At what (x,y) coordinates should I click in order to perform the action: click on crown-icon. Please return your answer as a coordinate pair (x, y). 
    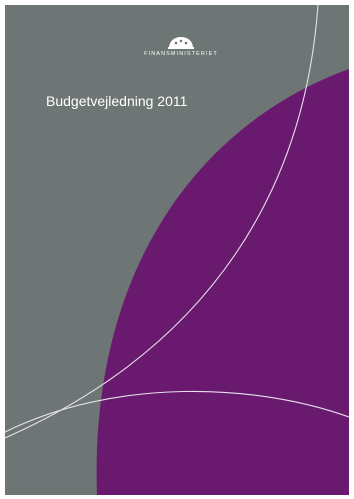
    Looking at the image, I should click on (181, 43).